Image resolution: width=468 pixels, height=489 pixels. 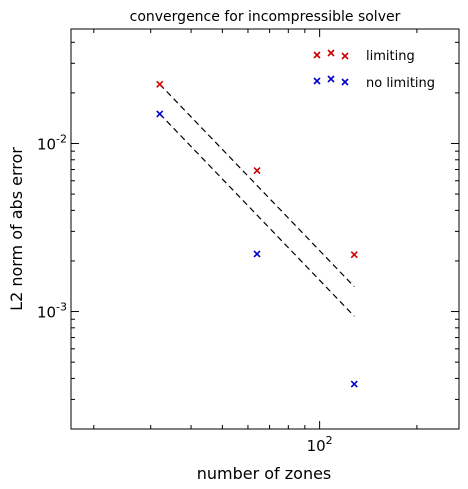 What do you see at coordinates (52, 142) in the screenshot?
I see `y-tick-label: 10⁻²` at bounding box center [52, 142].